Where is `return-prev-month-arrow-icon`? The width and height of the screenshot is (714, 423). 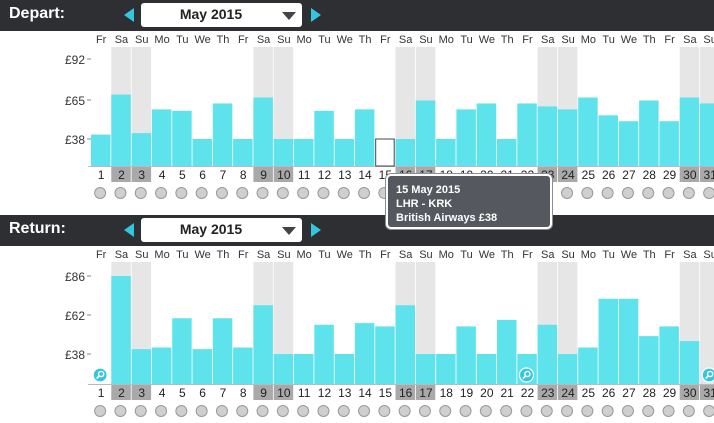 return-prev-month-arrow-icon is located at coordinates (129, 230).